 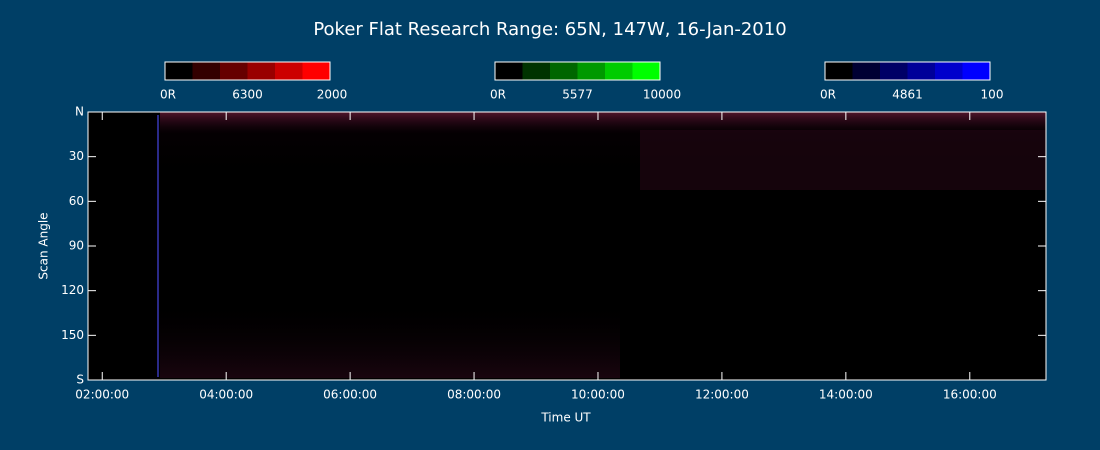 I want to click on colorbar-label: 2000, so click(x=332, y=95).